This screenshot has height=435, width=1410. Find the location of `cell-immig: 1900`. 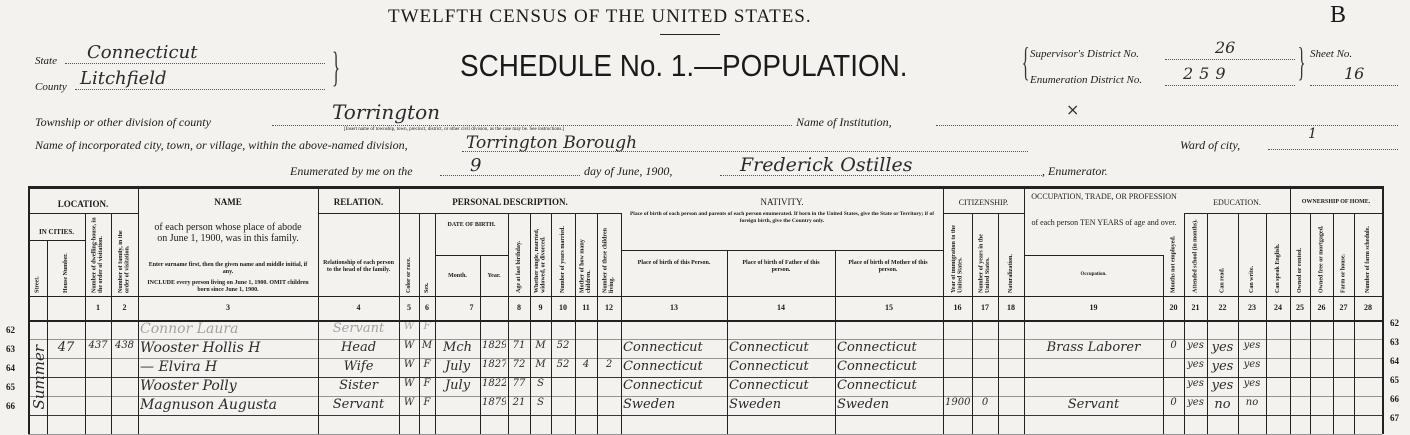

cell-immig: 1900 is located at coordinates (957, 402).